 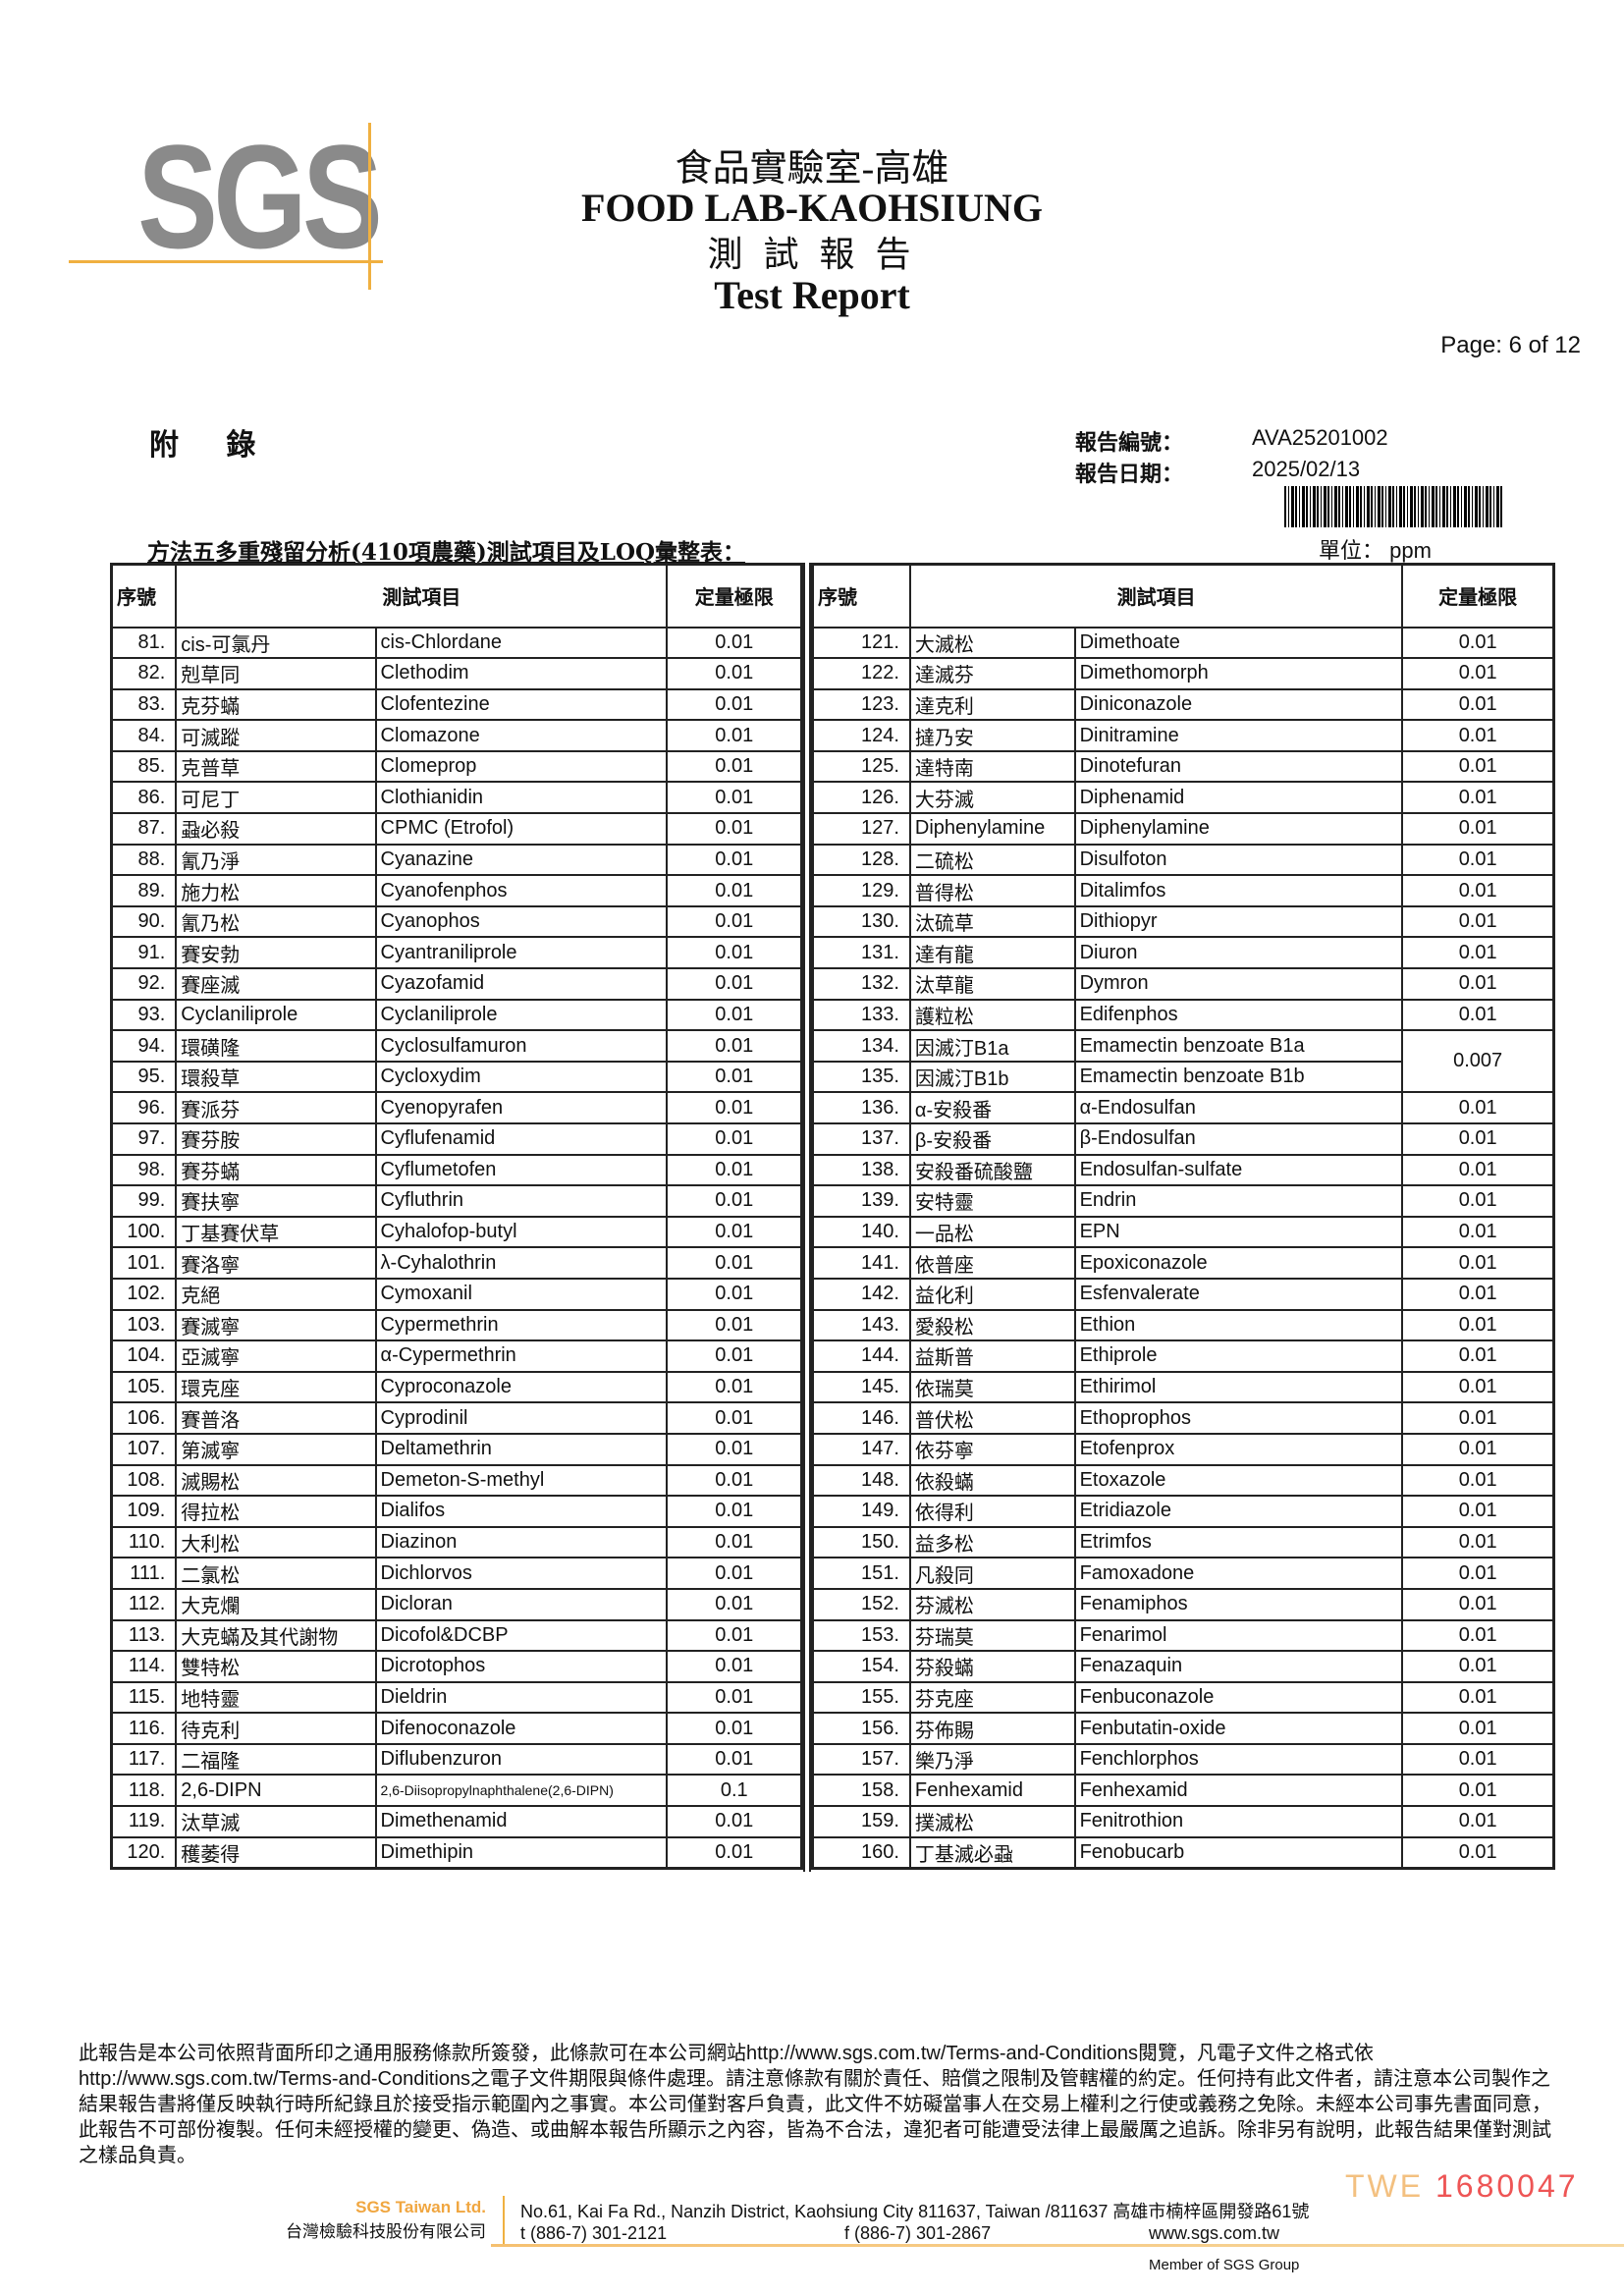 What do you see at coordinates (1238, 1139) in the screenshot?
I see `english-name: β-Endosulfan` at bounding box center [1238, 1139].